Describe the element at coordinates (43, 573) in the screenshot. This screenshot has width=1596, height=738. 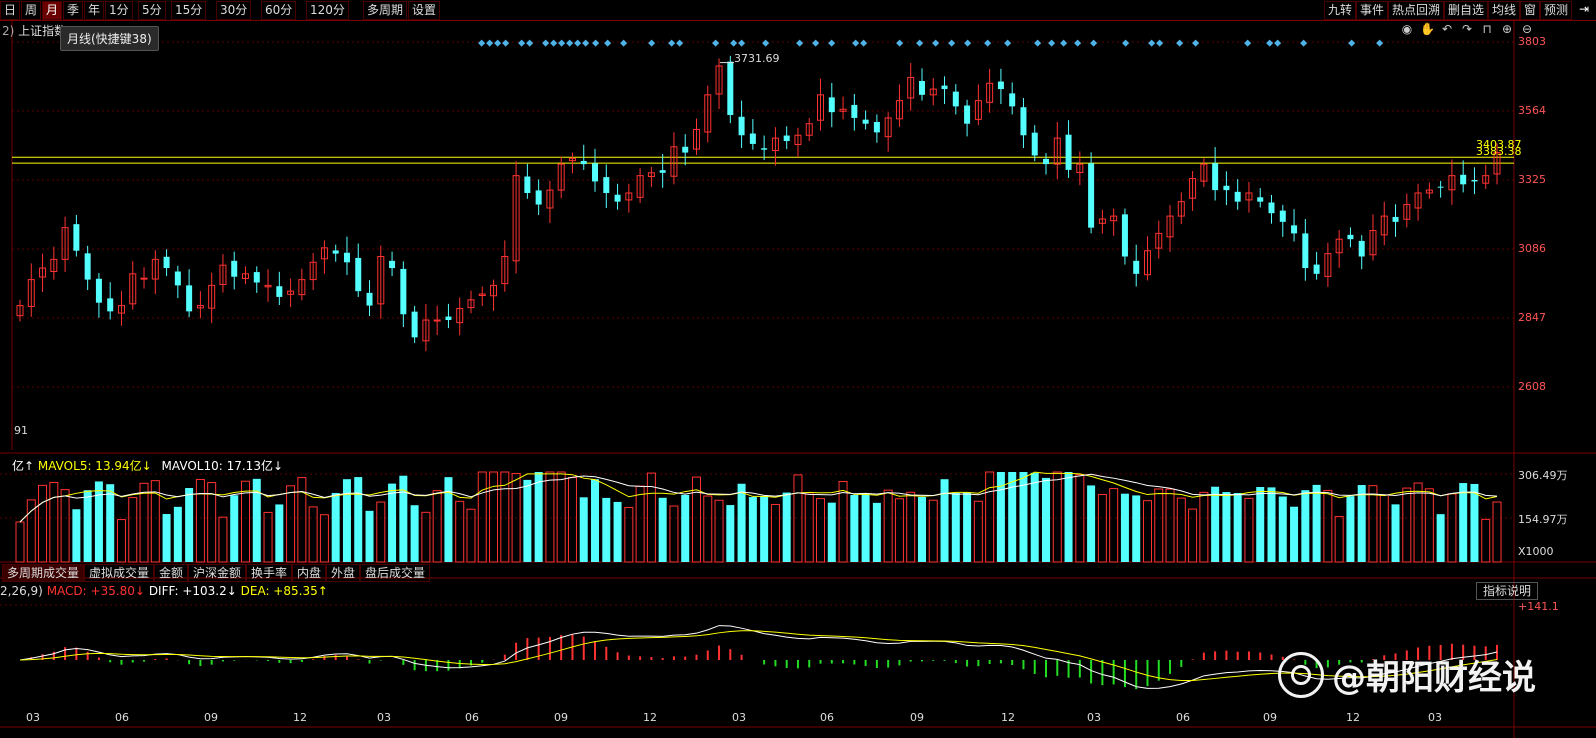
I see `volume-tab-0: 多周期成交量` at that location.